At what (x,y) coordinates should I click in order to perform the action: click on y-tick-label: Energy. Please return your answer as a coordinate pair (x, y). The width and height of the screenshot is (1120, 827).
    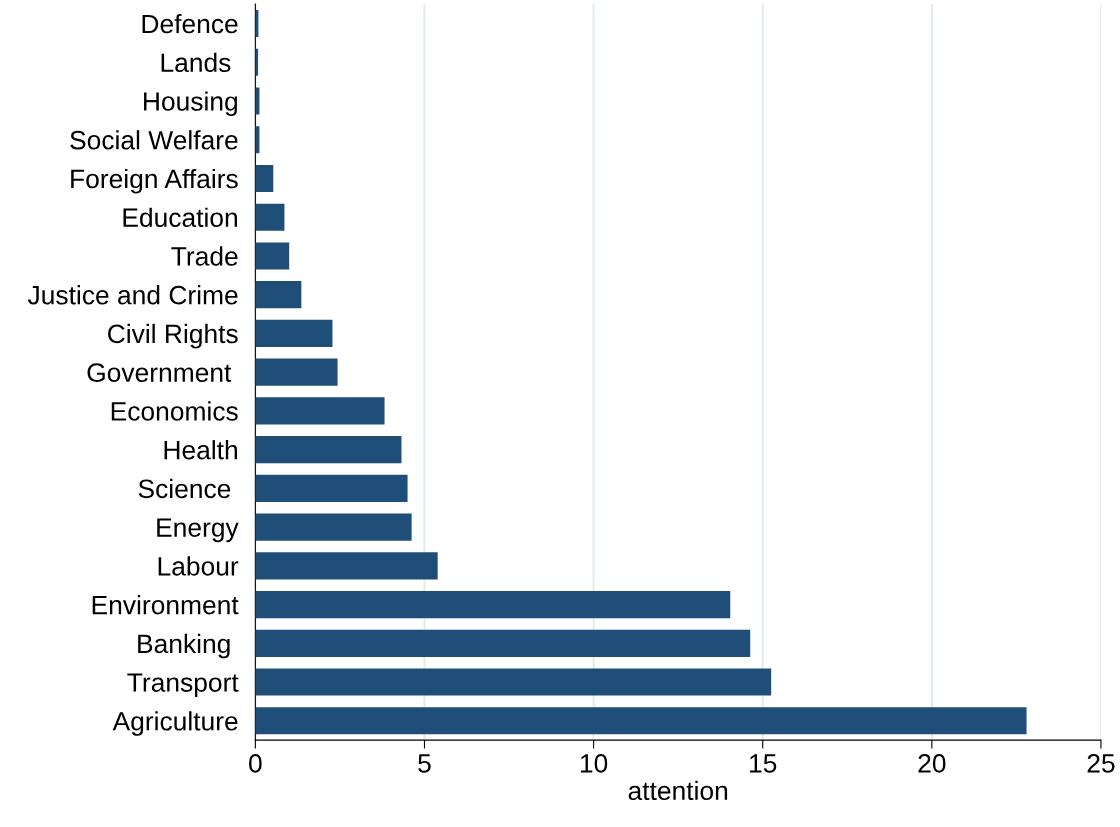
    Looking at the image, I should click on (198, 530).